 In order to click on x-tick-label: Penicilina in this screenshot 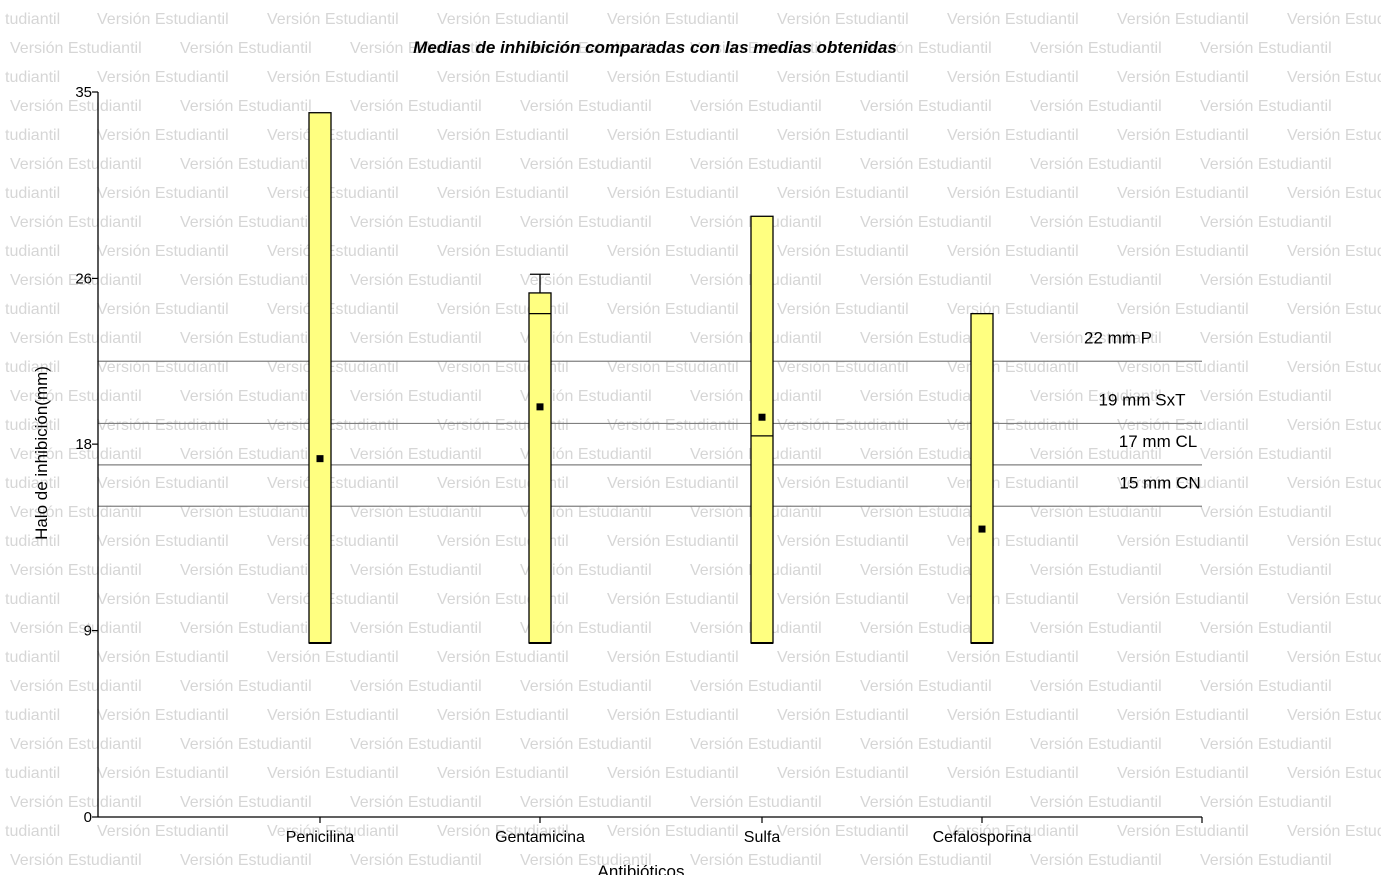, I will do `click(320, 837)`.